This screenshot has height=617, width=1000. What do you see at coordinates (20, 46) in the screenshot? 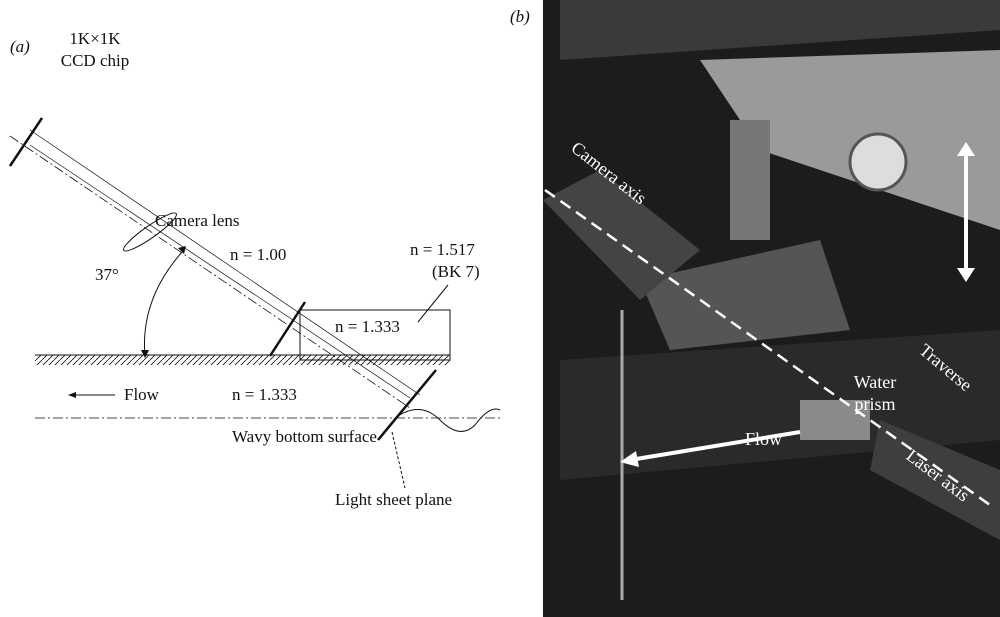
I see `panel-label: (a)` at bounding box center [20, 46].